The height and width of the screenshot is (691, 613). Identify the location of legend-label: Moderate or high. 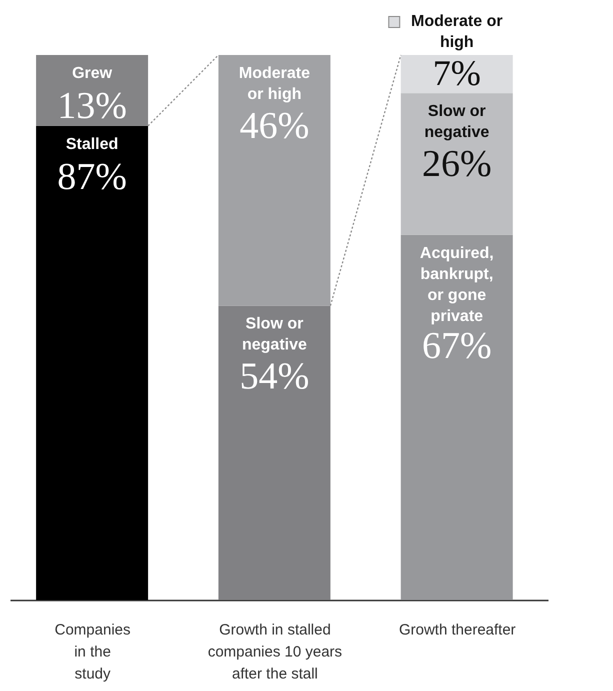
(457, 32).